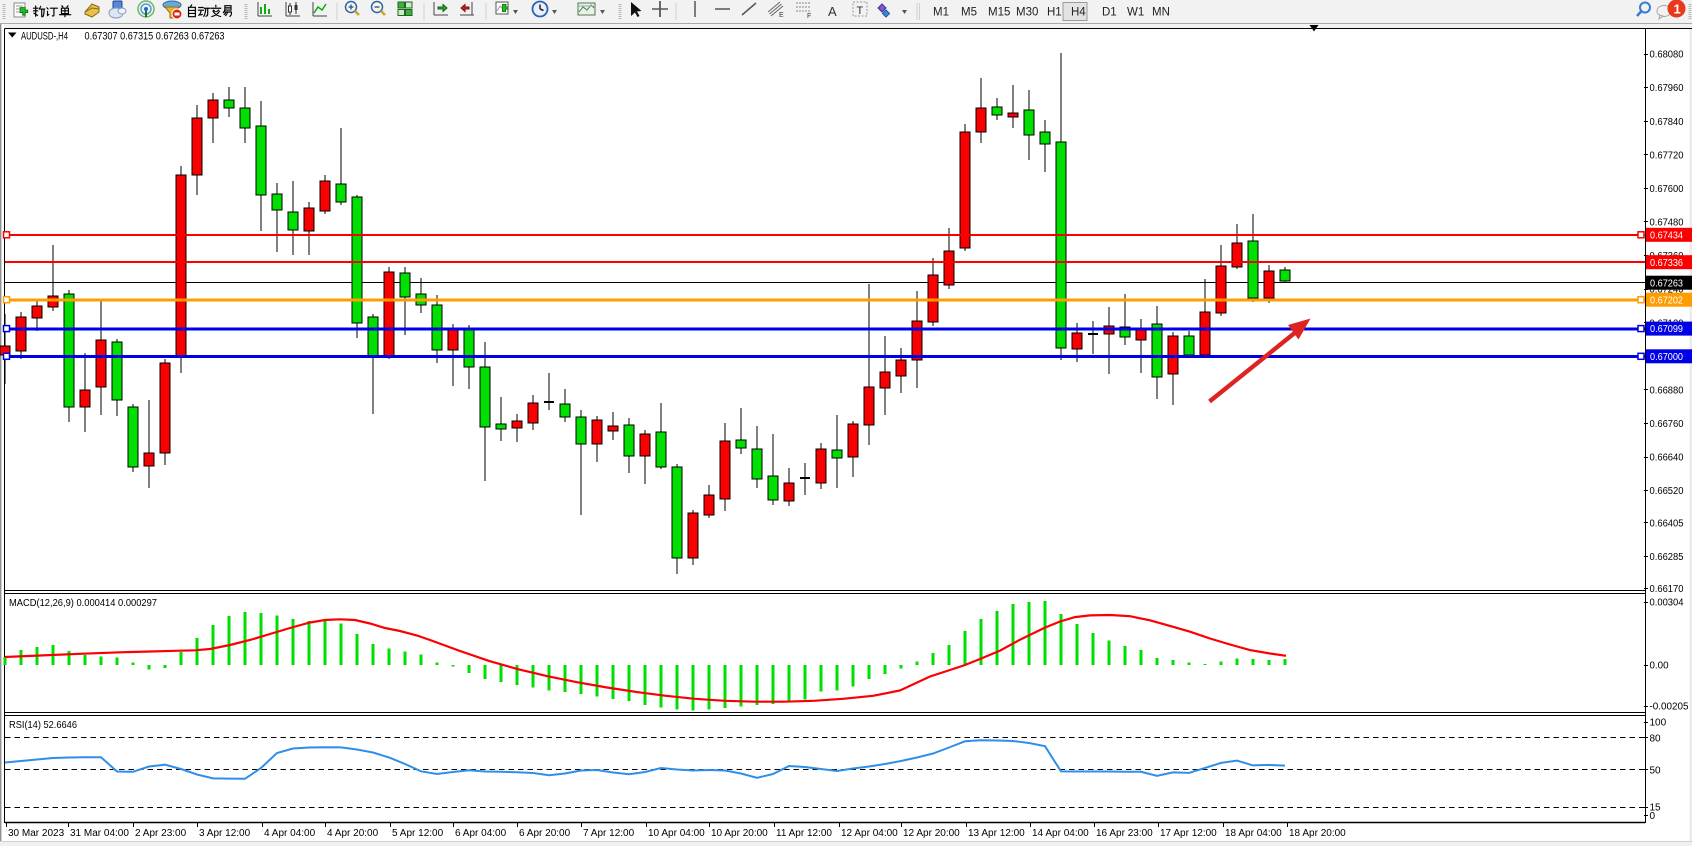 The image size is (1692, 851). Describe the element at coordinates (832, 11) in the screenshot. I see `svg-text: A` at that location.